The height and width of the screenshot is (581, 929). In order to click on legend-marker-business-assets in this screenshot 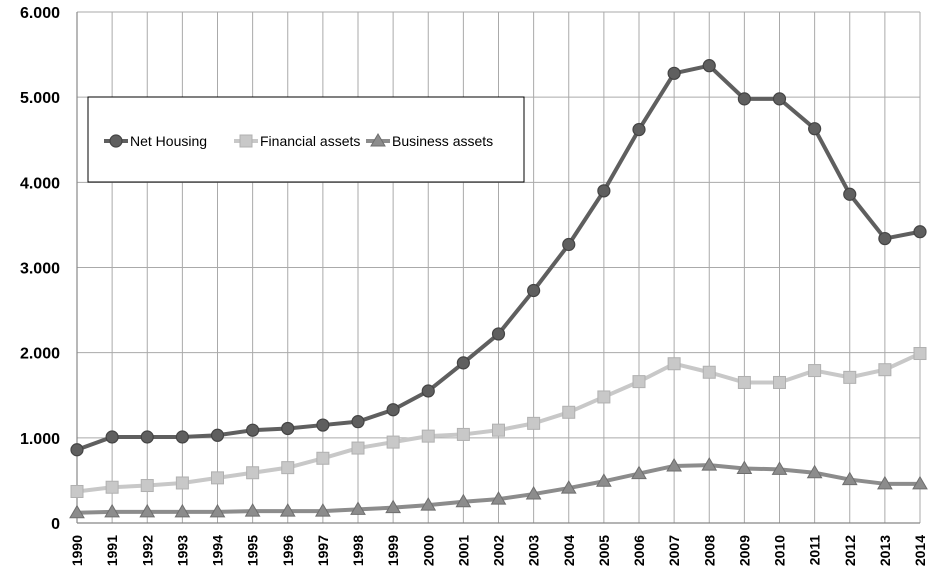, I will do `click(378, 140)`.